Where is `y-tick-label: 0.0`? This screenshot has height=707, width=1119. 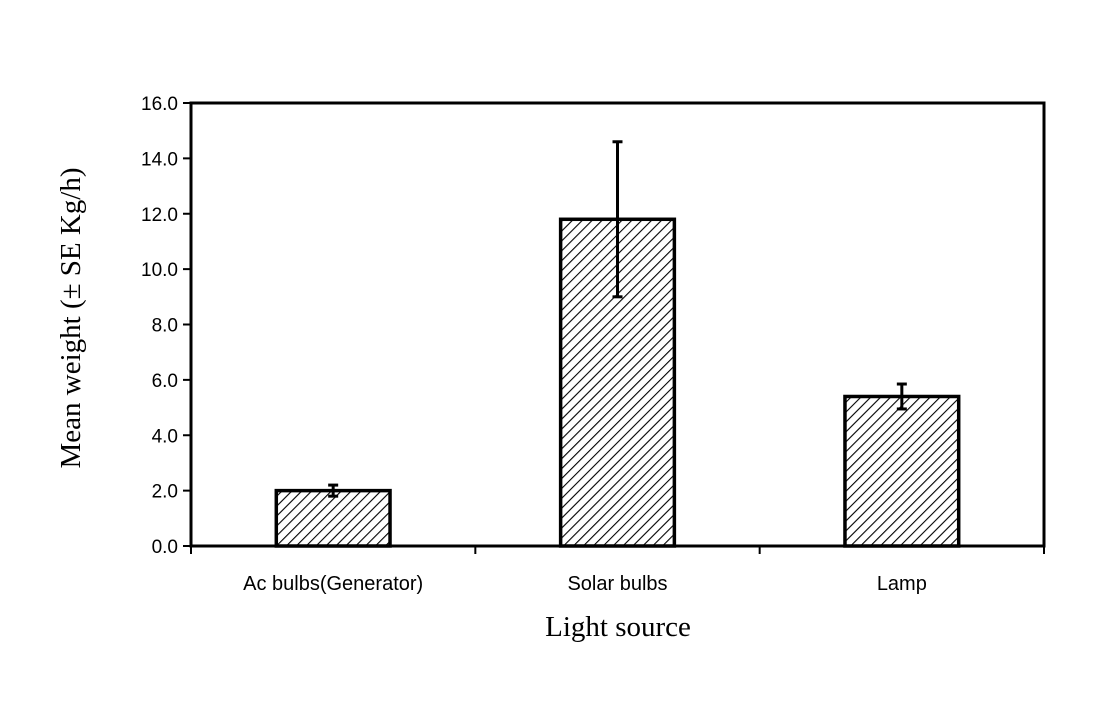 y-tick-label: 0.0 is located at coordinates (165, 547).